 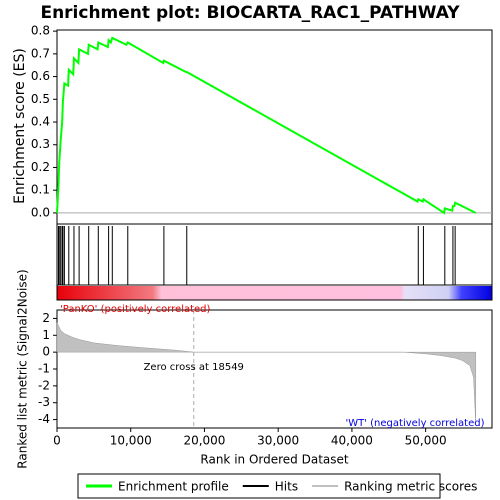 I want to click on zero-cross-label: Zero cross at 18549, so click(x=194, y=367).